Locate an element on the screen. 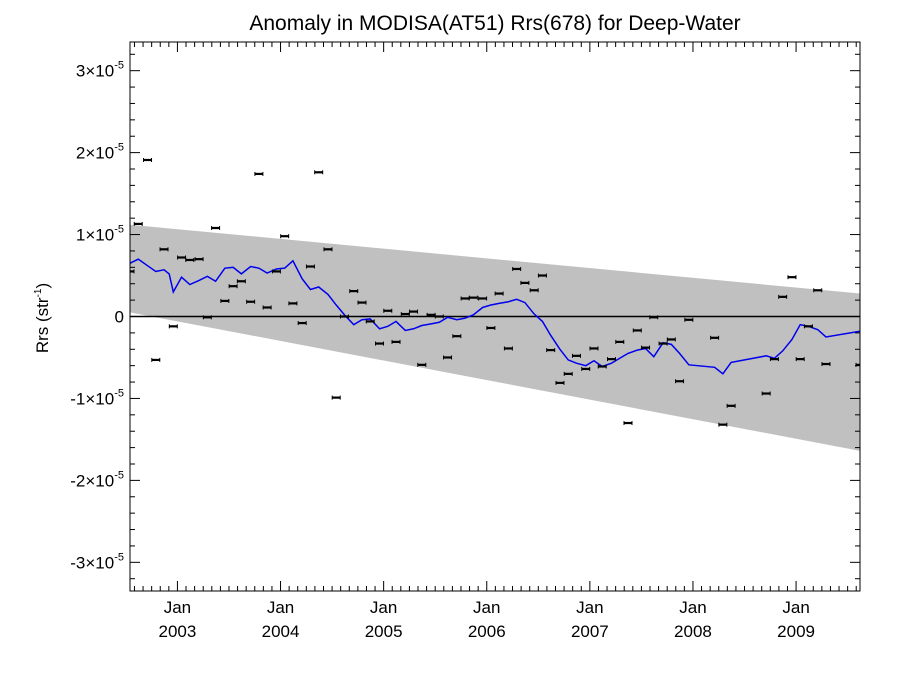  y-axis-label: Rrs (str-1) is located at coordinates (42, 318).